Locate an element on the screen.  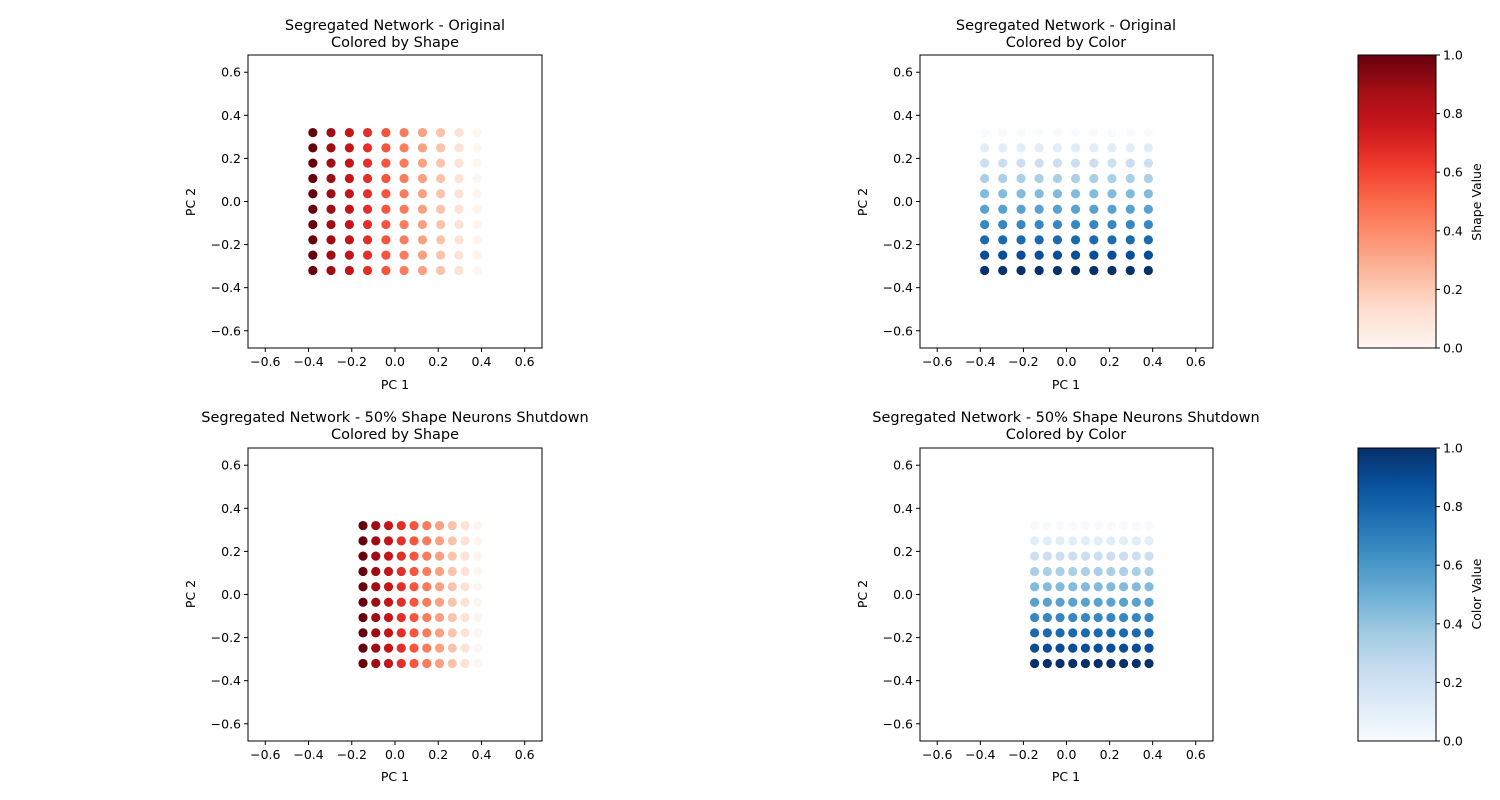
colorbar-tick-label: 0.4 is located at coordinates (1453, 623).